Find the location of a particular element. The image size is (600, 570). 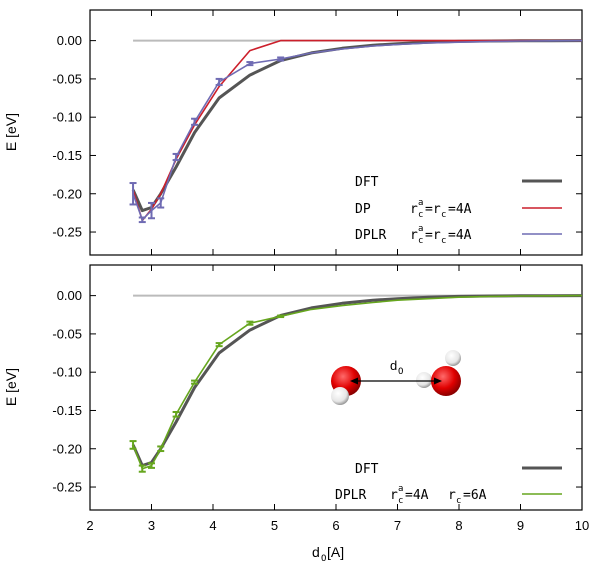

legend-dp-sub2: c is located at coordinates (443, 215).